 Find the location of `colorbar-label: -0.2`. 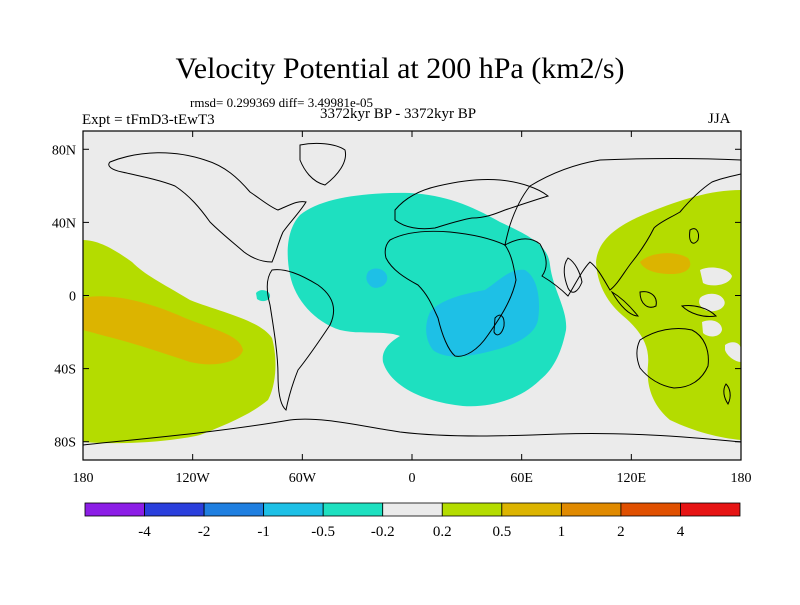

colorbar-label: -0.2 is located at coordinates (383, 532).